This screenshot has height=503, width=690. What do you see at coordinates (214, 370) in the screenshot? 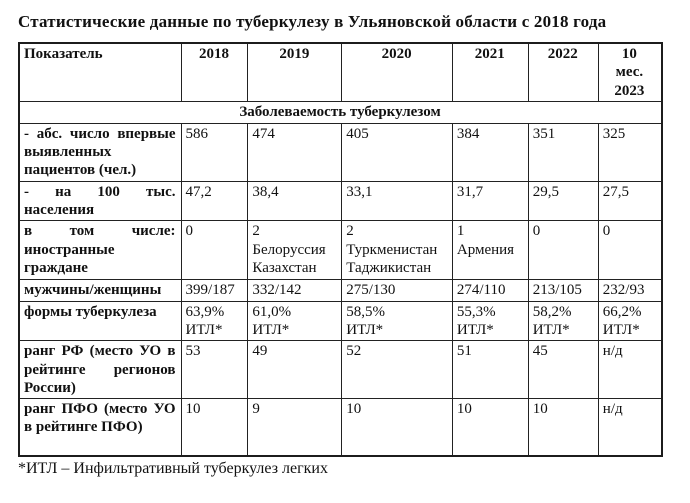
I see `data-cell: 53` at bounding box center [214, 370].